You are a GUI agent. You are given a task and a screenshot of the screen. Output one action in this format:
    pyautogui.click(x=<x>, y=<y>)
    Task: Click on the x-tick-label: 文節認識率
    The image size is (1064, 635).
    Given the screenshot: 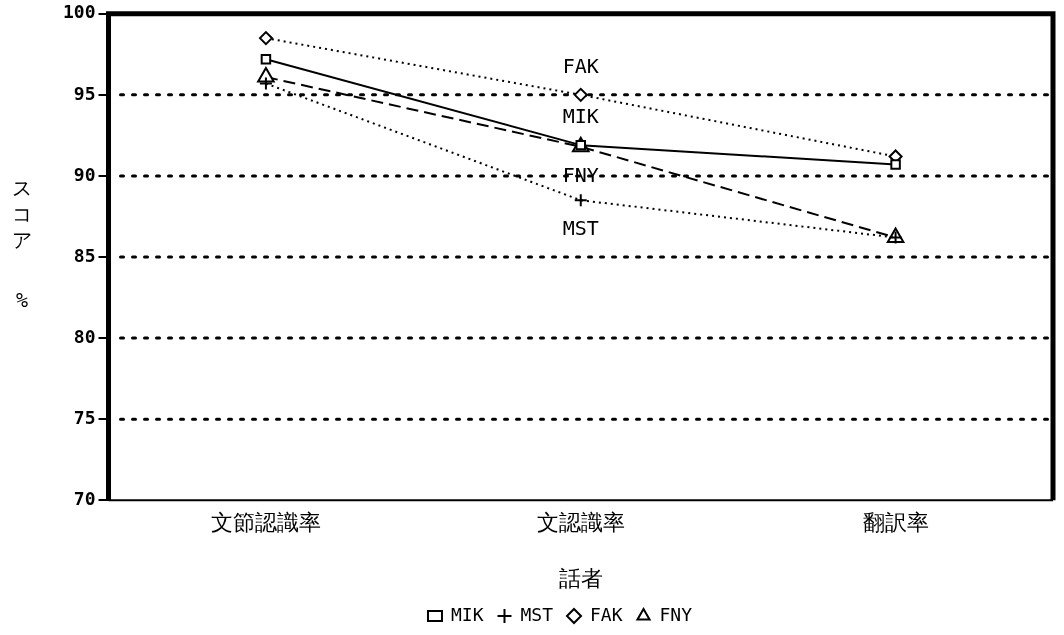 What is the action you would take?
    pyautogui.click(x=265, y=523)
    